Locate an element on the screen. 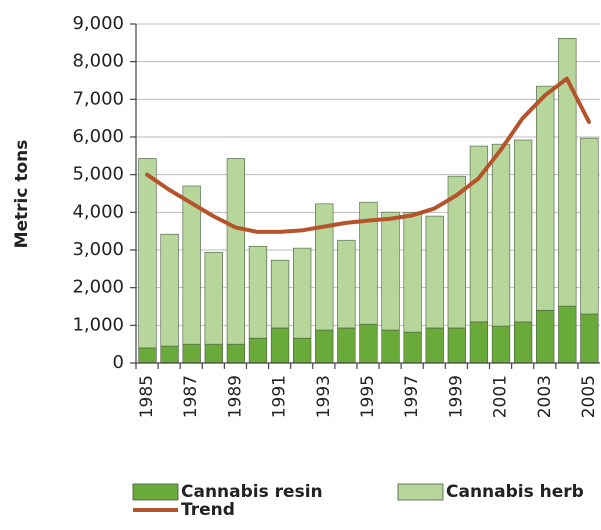 This screenshot has height=530, width=601. x-tick-label: 2003 is located at coordinates (545, 396).